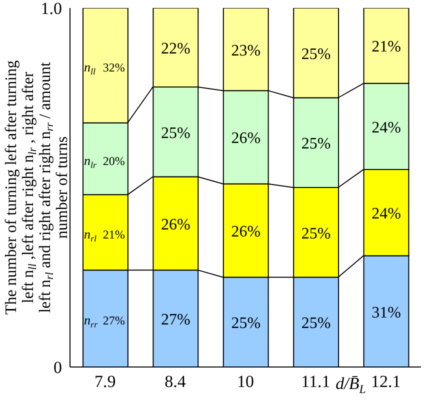 The image size is (431, 401). Describe the element at coordinates (315, 382) in the screenshot. I see `x-tick-label: 11.1` at that location.